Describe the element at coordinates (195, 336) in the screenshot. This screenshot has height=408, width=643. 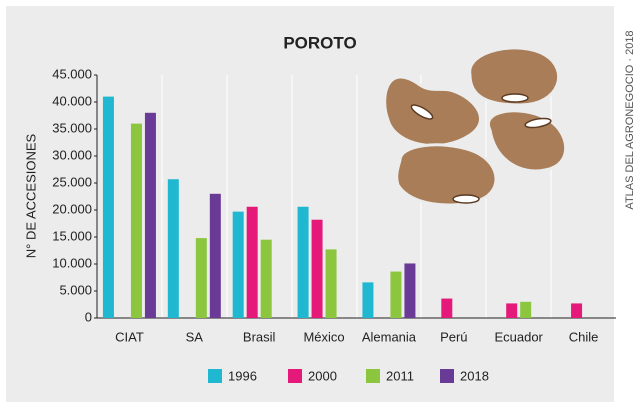
I see `x-tick-label: SA` at that location.